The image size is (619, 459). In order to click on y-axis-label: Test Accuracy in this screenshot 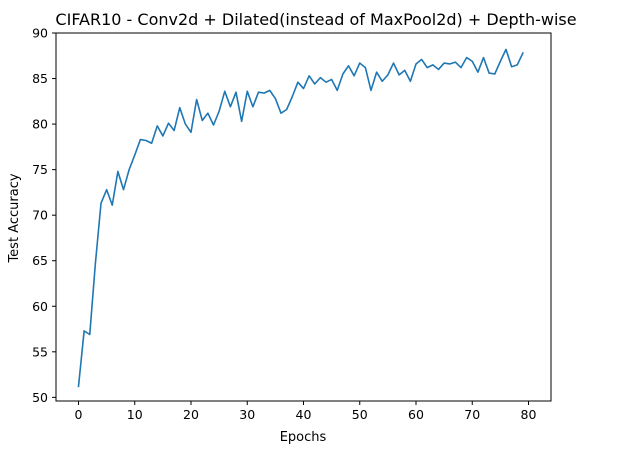, I will do `click(14, 218)`.